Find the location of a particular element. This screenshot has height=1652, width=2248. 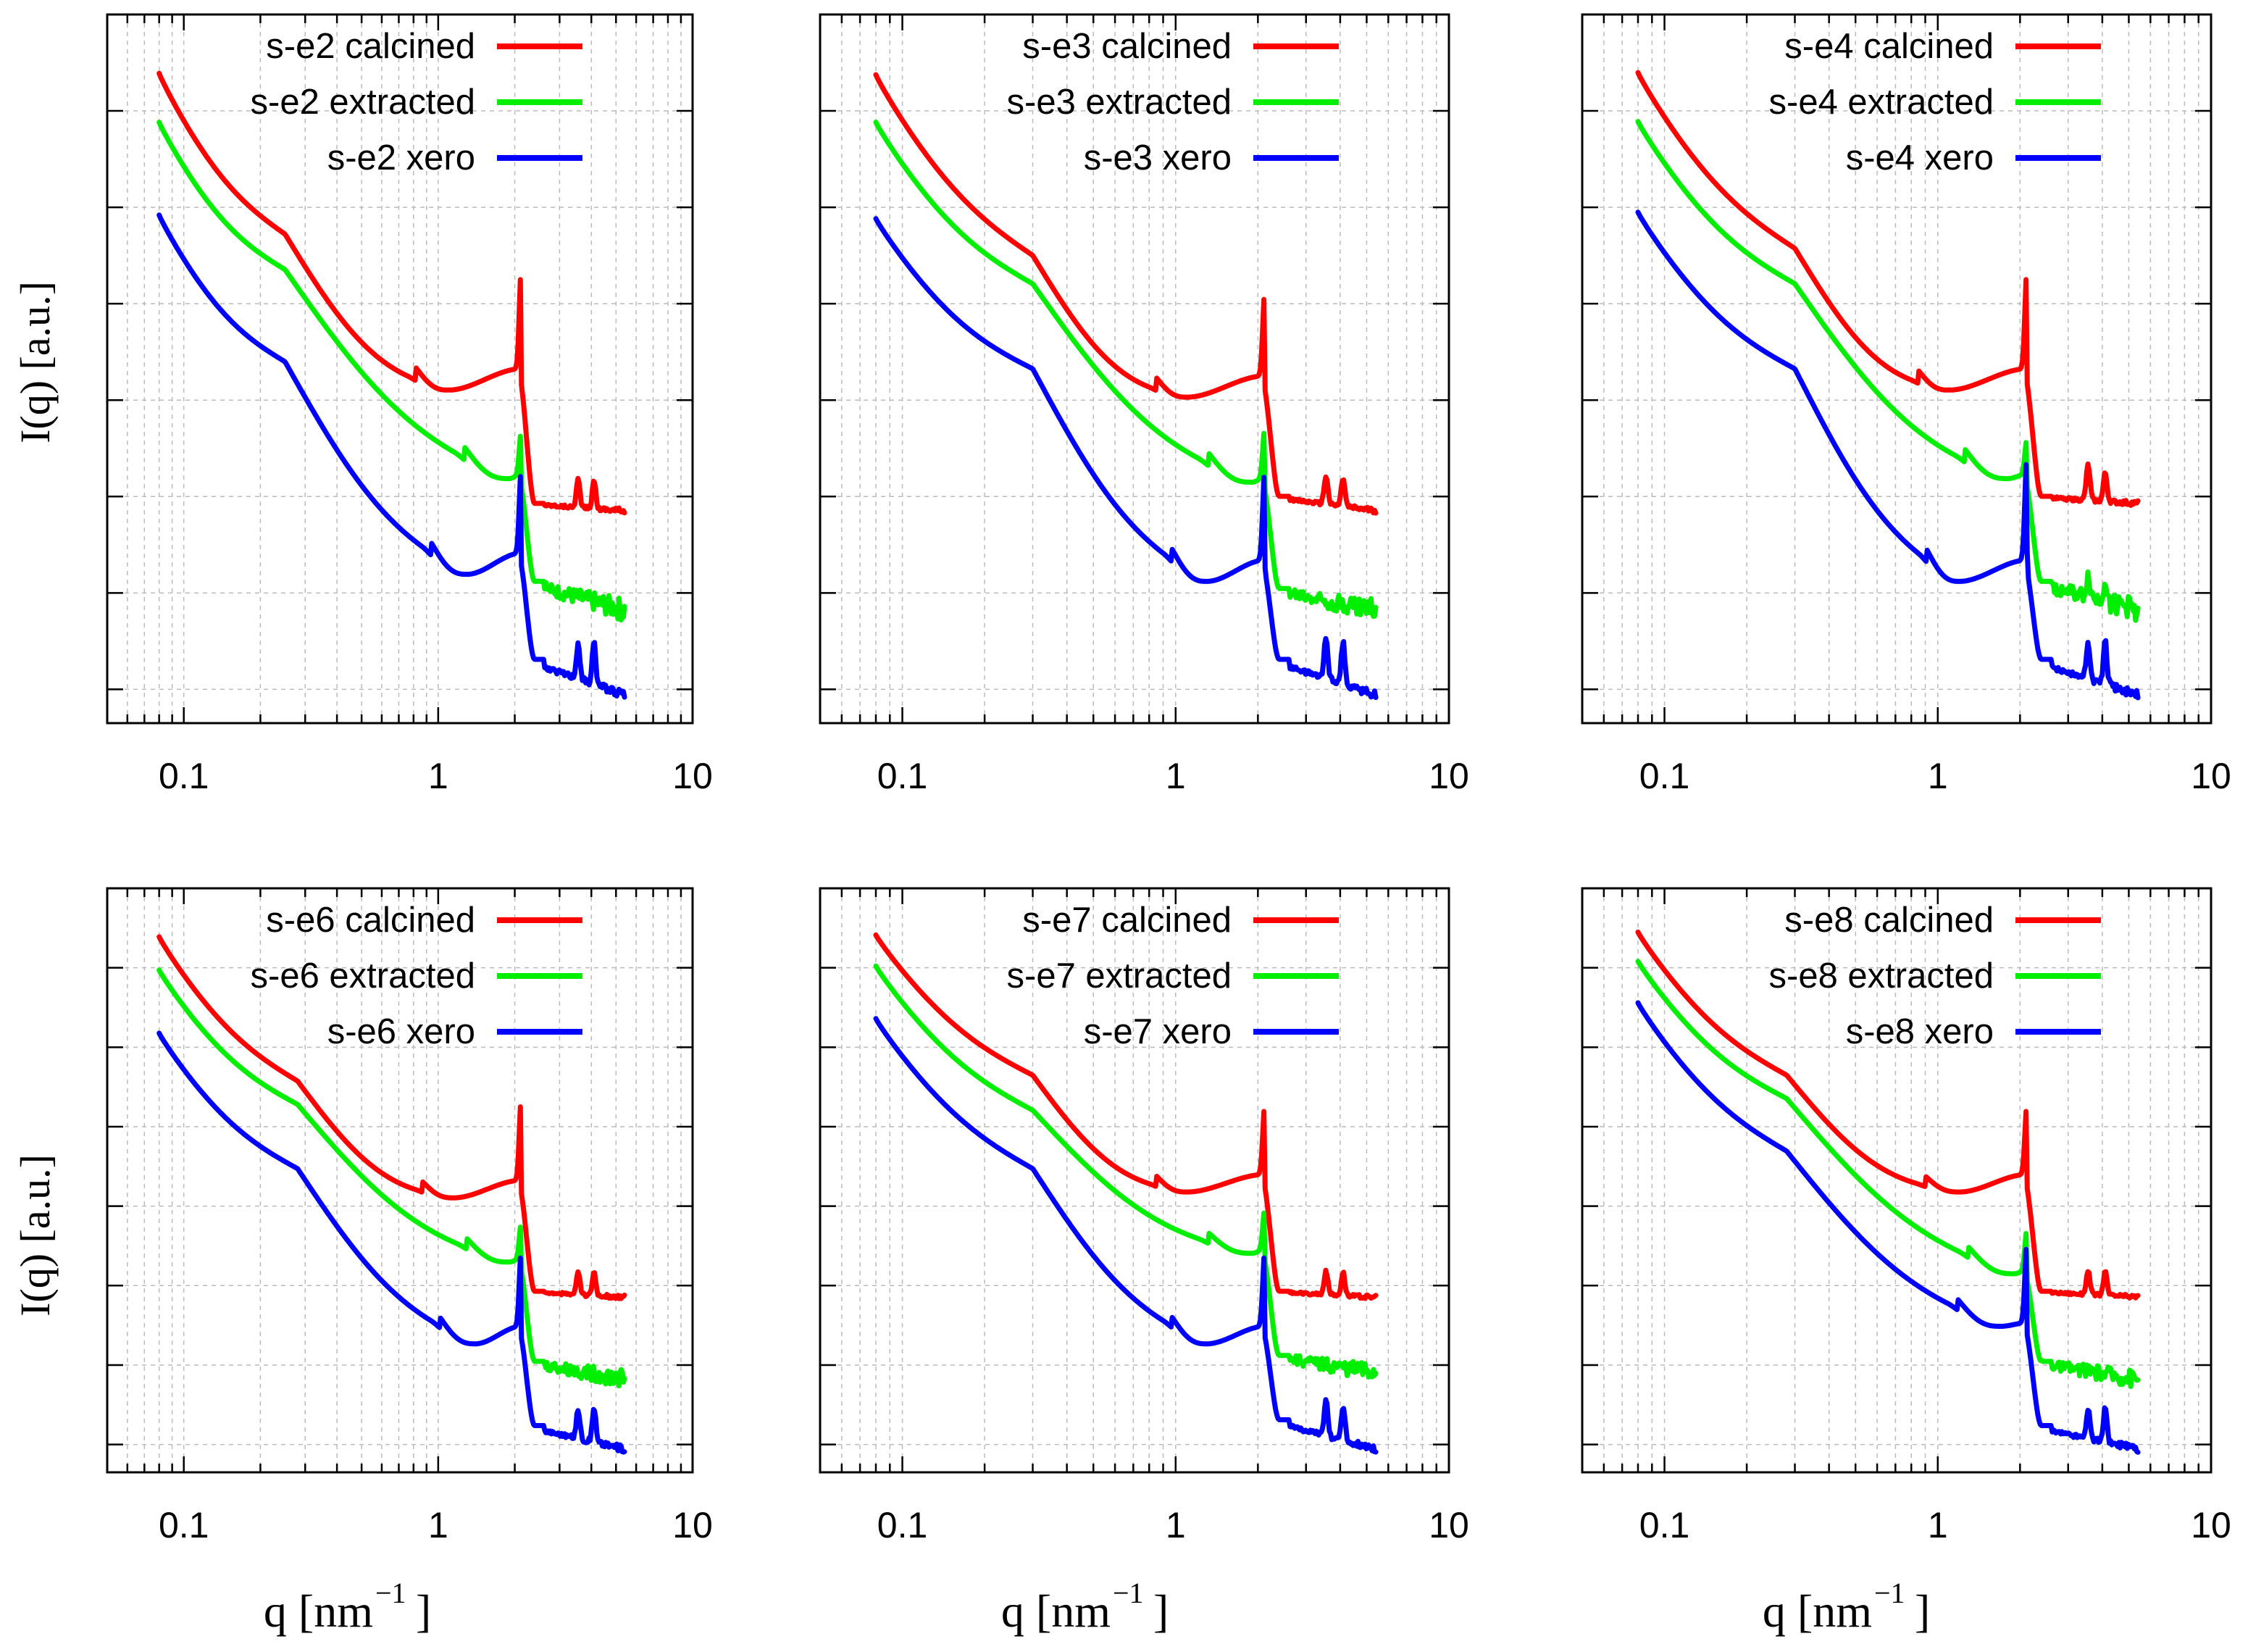

x-axis-label-middle-base: q [nm is located at coordinates (1056, 1611).